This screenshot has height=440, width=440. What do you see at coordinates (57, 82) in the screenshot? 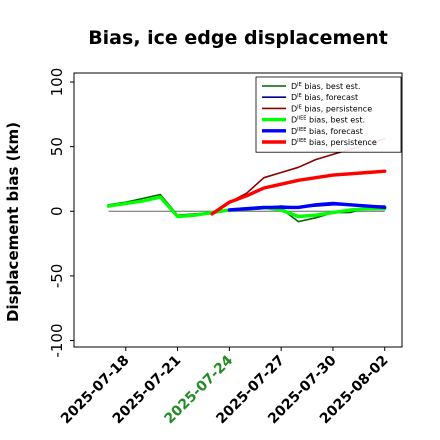
I see `y-tick-label: 100` at bounding box center [57, 82].